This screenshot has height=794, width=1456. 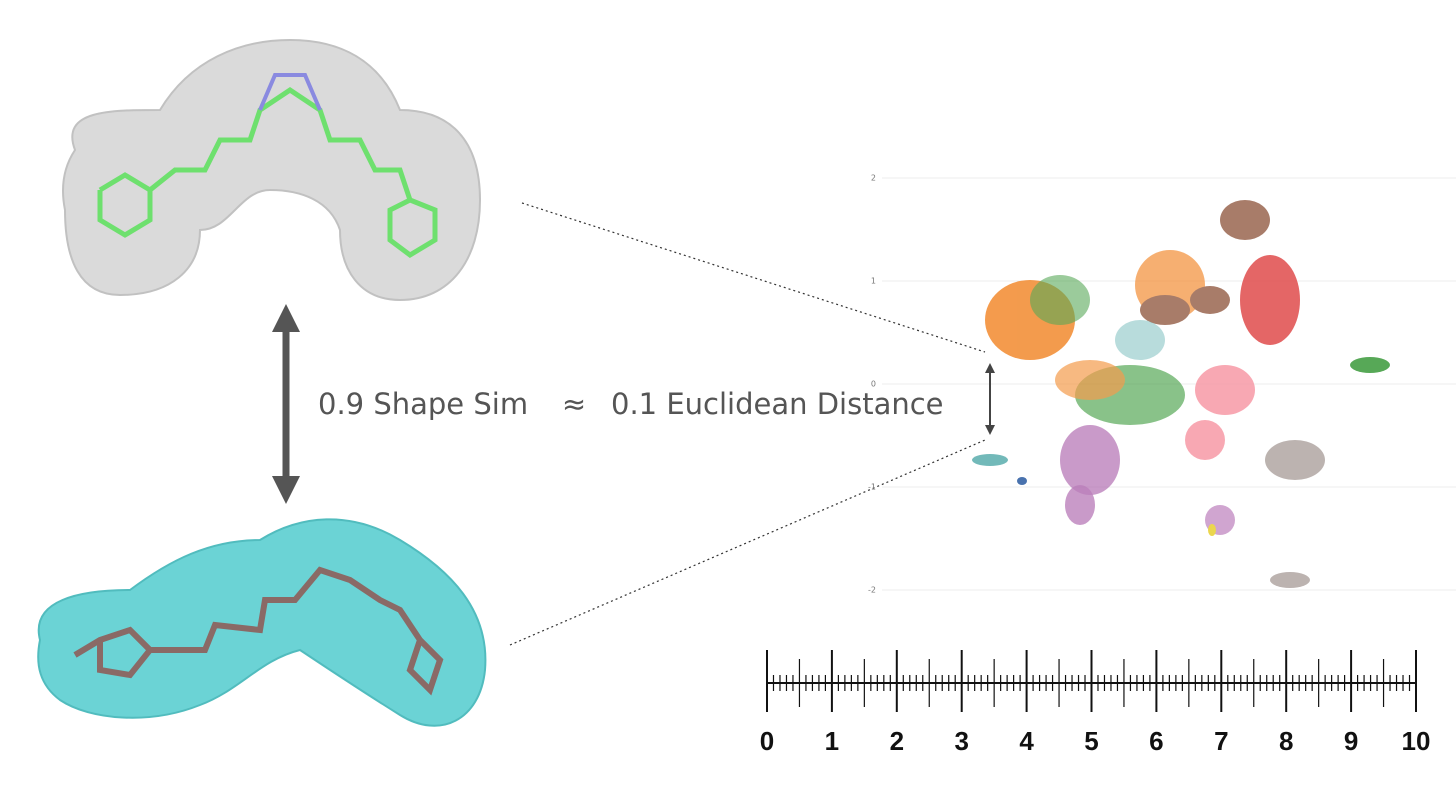 What do you see at coordinates (873, 281) in the screenshot?
I see `y-tick-label: 1` at bounding box center [873, 281].